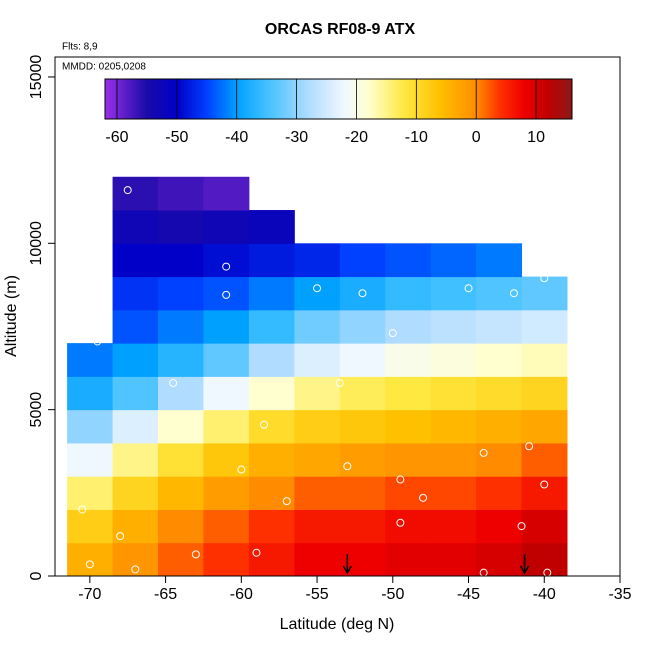 Image resolution: width=650 pixels, height=655 pixels. Describe the element at coordinates (36, 243) in the screenshot. I see `y-tick-label: 10000` at that location.